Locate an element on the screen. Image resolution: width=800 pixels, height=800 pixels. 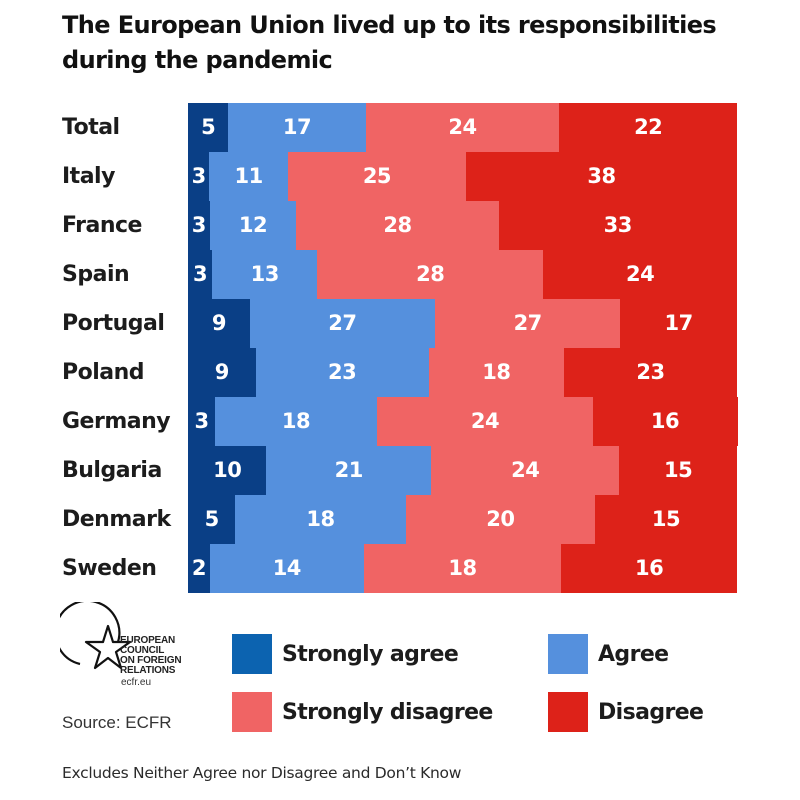
bar-segment-portugal-strongly-disagree is located at coordinates (528, 323).